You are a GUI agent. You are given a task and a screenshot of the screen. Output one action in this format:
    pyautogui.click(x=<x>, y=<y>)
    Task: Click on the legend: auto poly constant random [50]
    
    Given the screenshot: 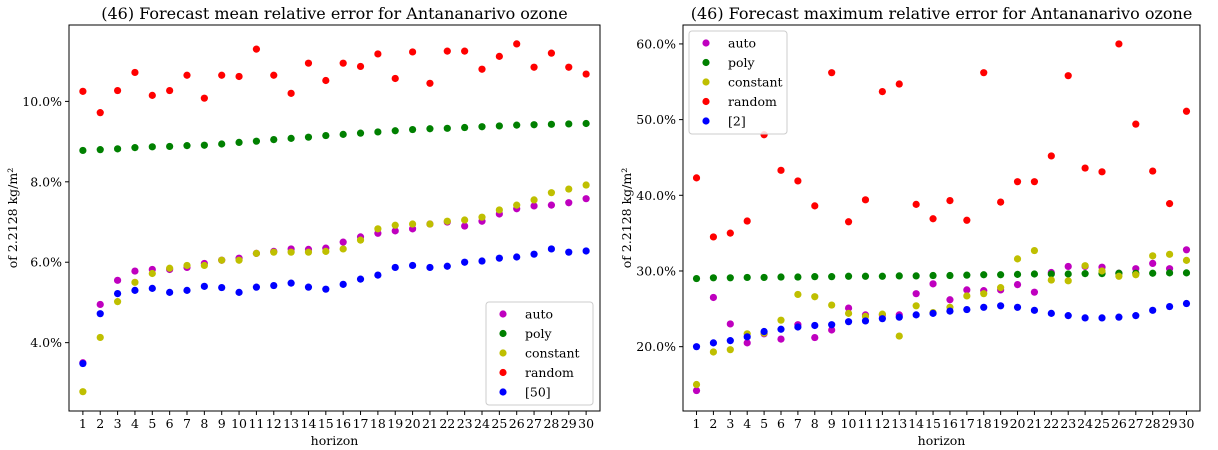 What is the action you would take?
    pyautogui.click(x=539, y=353)
    